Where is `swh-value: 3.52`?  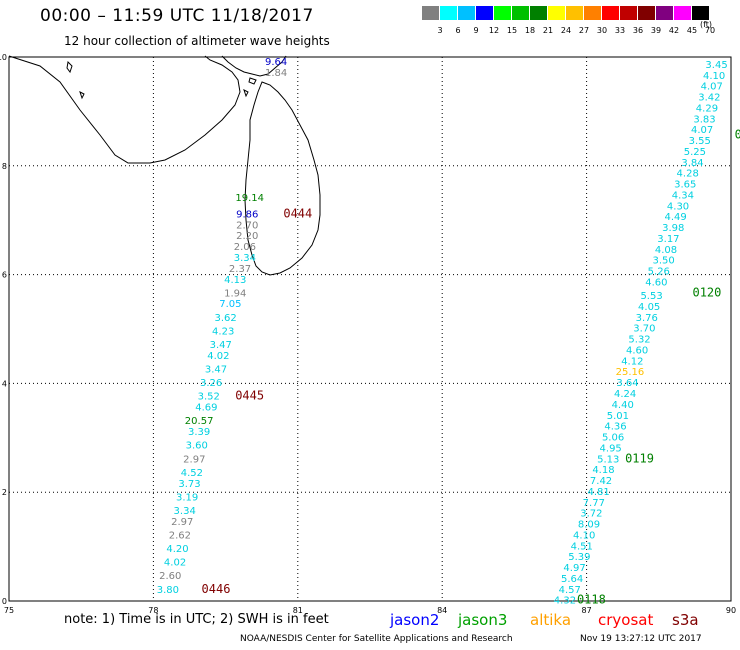 swh-value: 3.52 is located at coordinates (209, 397).